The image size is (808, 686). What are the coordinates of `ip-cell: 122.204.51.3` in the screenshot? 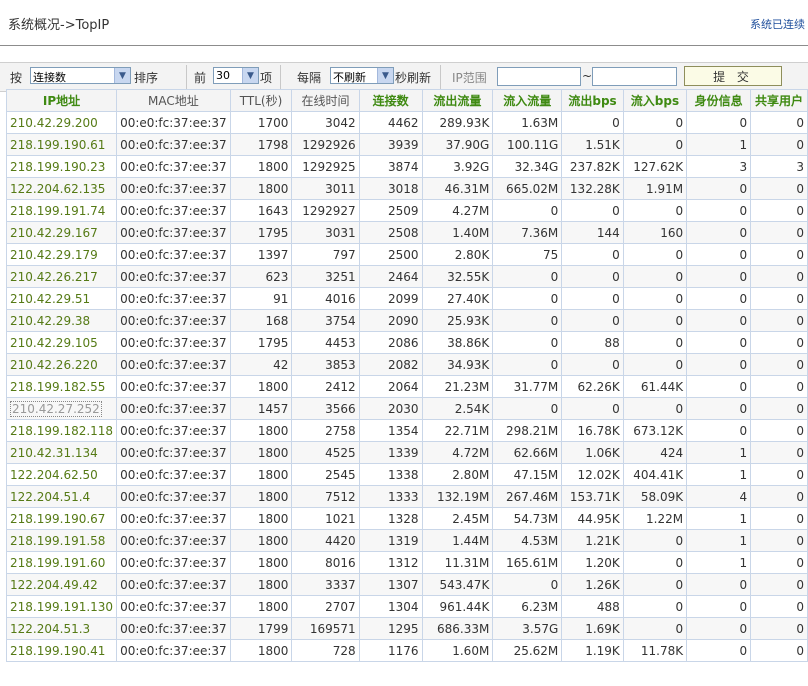 It's located at (61, 628).